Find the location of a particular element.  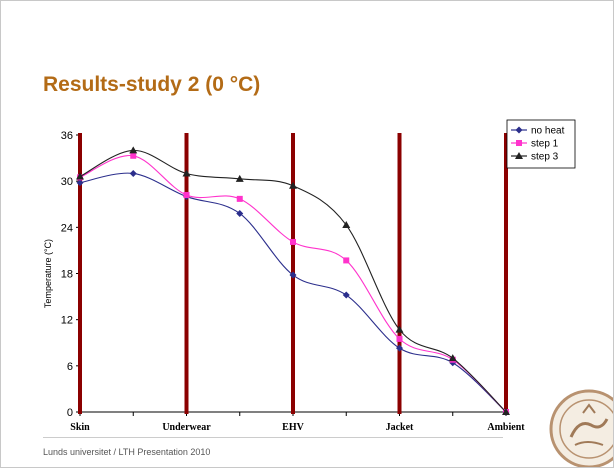

legend-label: step 3 is located at coordinates (545, 157).